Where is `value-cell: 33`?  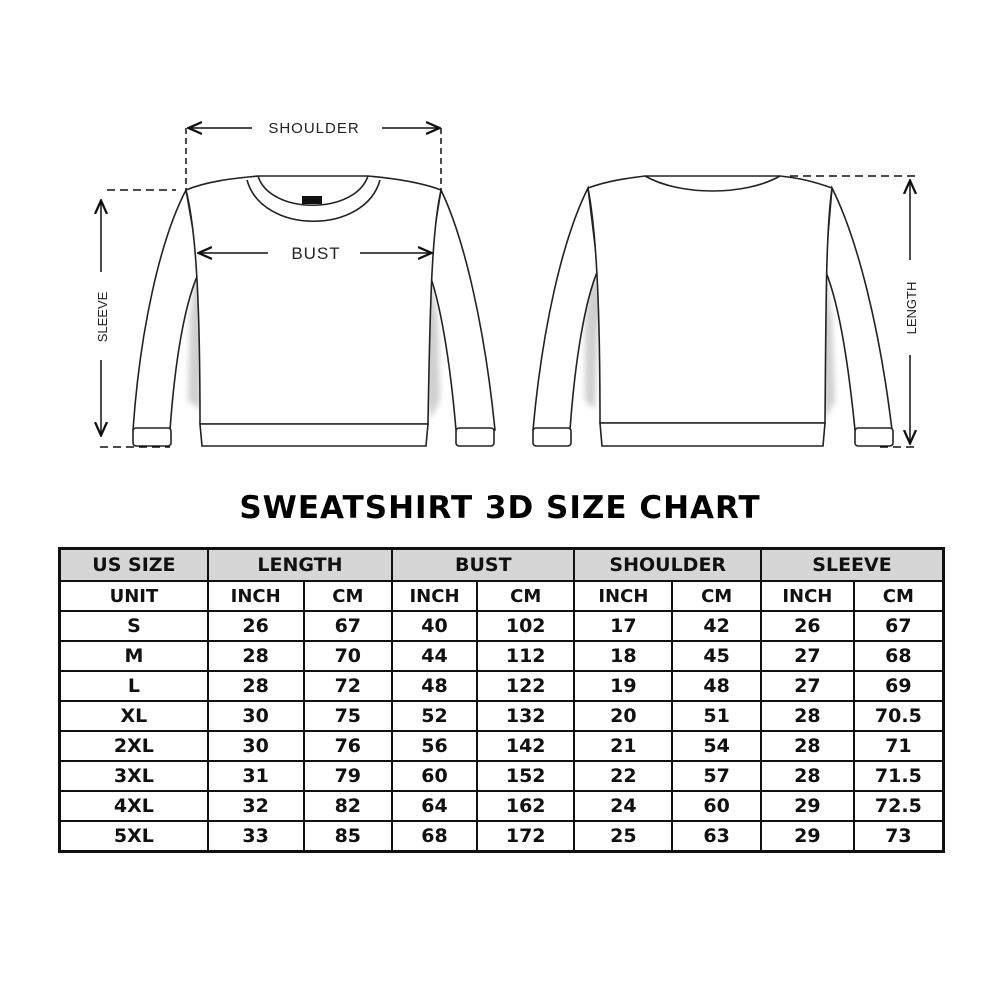 value-cell: 33 is located at coordinates (255, 836).